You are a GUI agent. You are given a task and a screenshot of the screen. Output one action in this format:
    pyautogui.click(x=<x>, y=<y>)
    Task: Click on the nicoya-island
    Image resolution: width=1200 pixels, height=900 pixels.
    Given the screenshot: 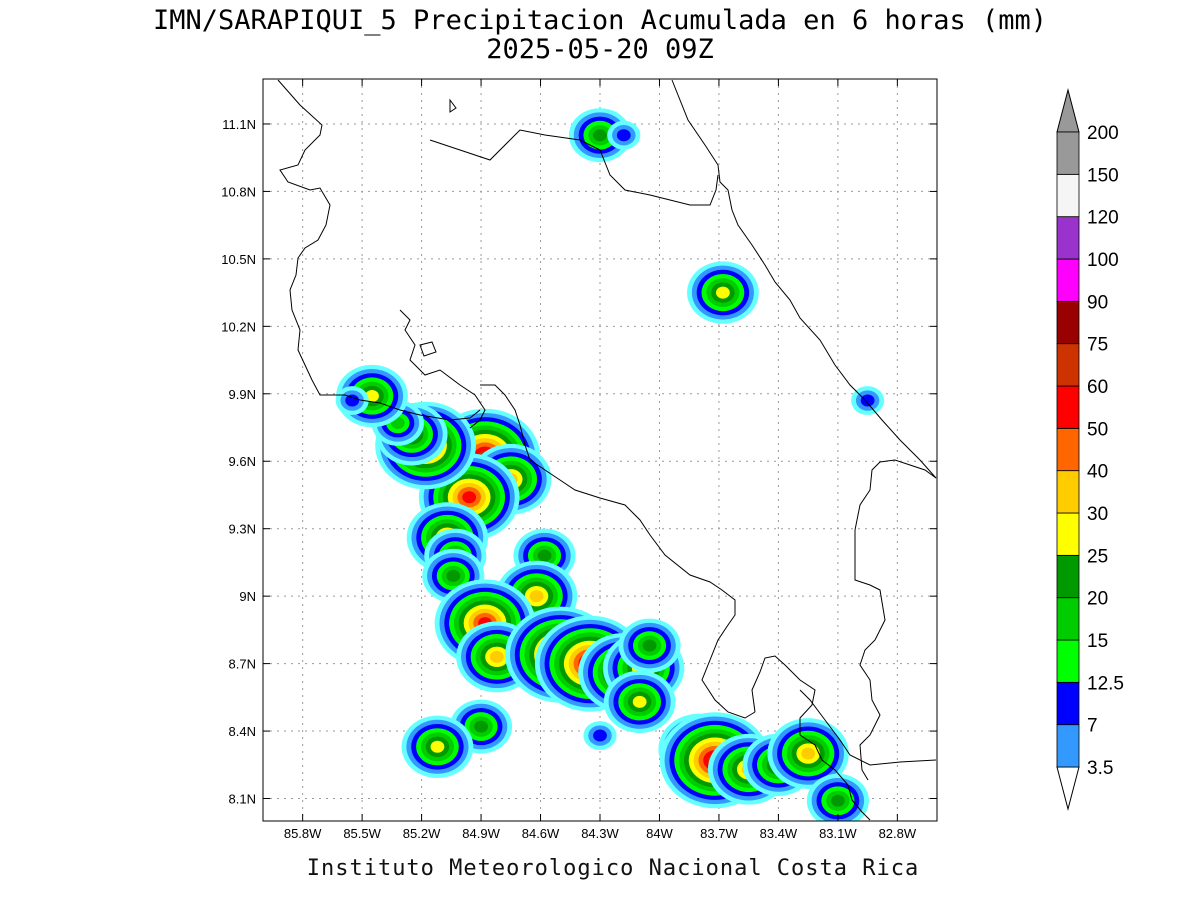 What is the action you would take?
    pyautogui.click(x=428, y=349)
    